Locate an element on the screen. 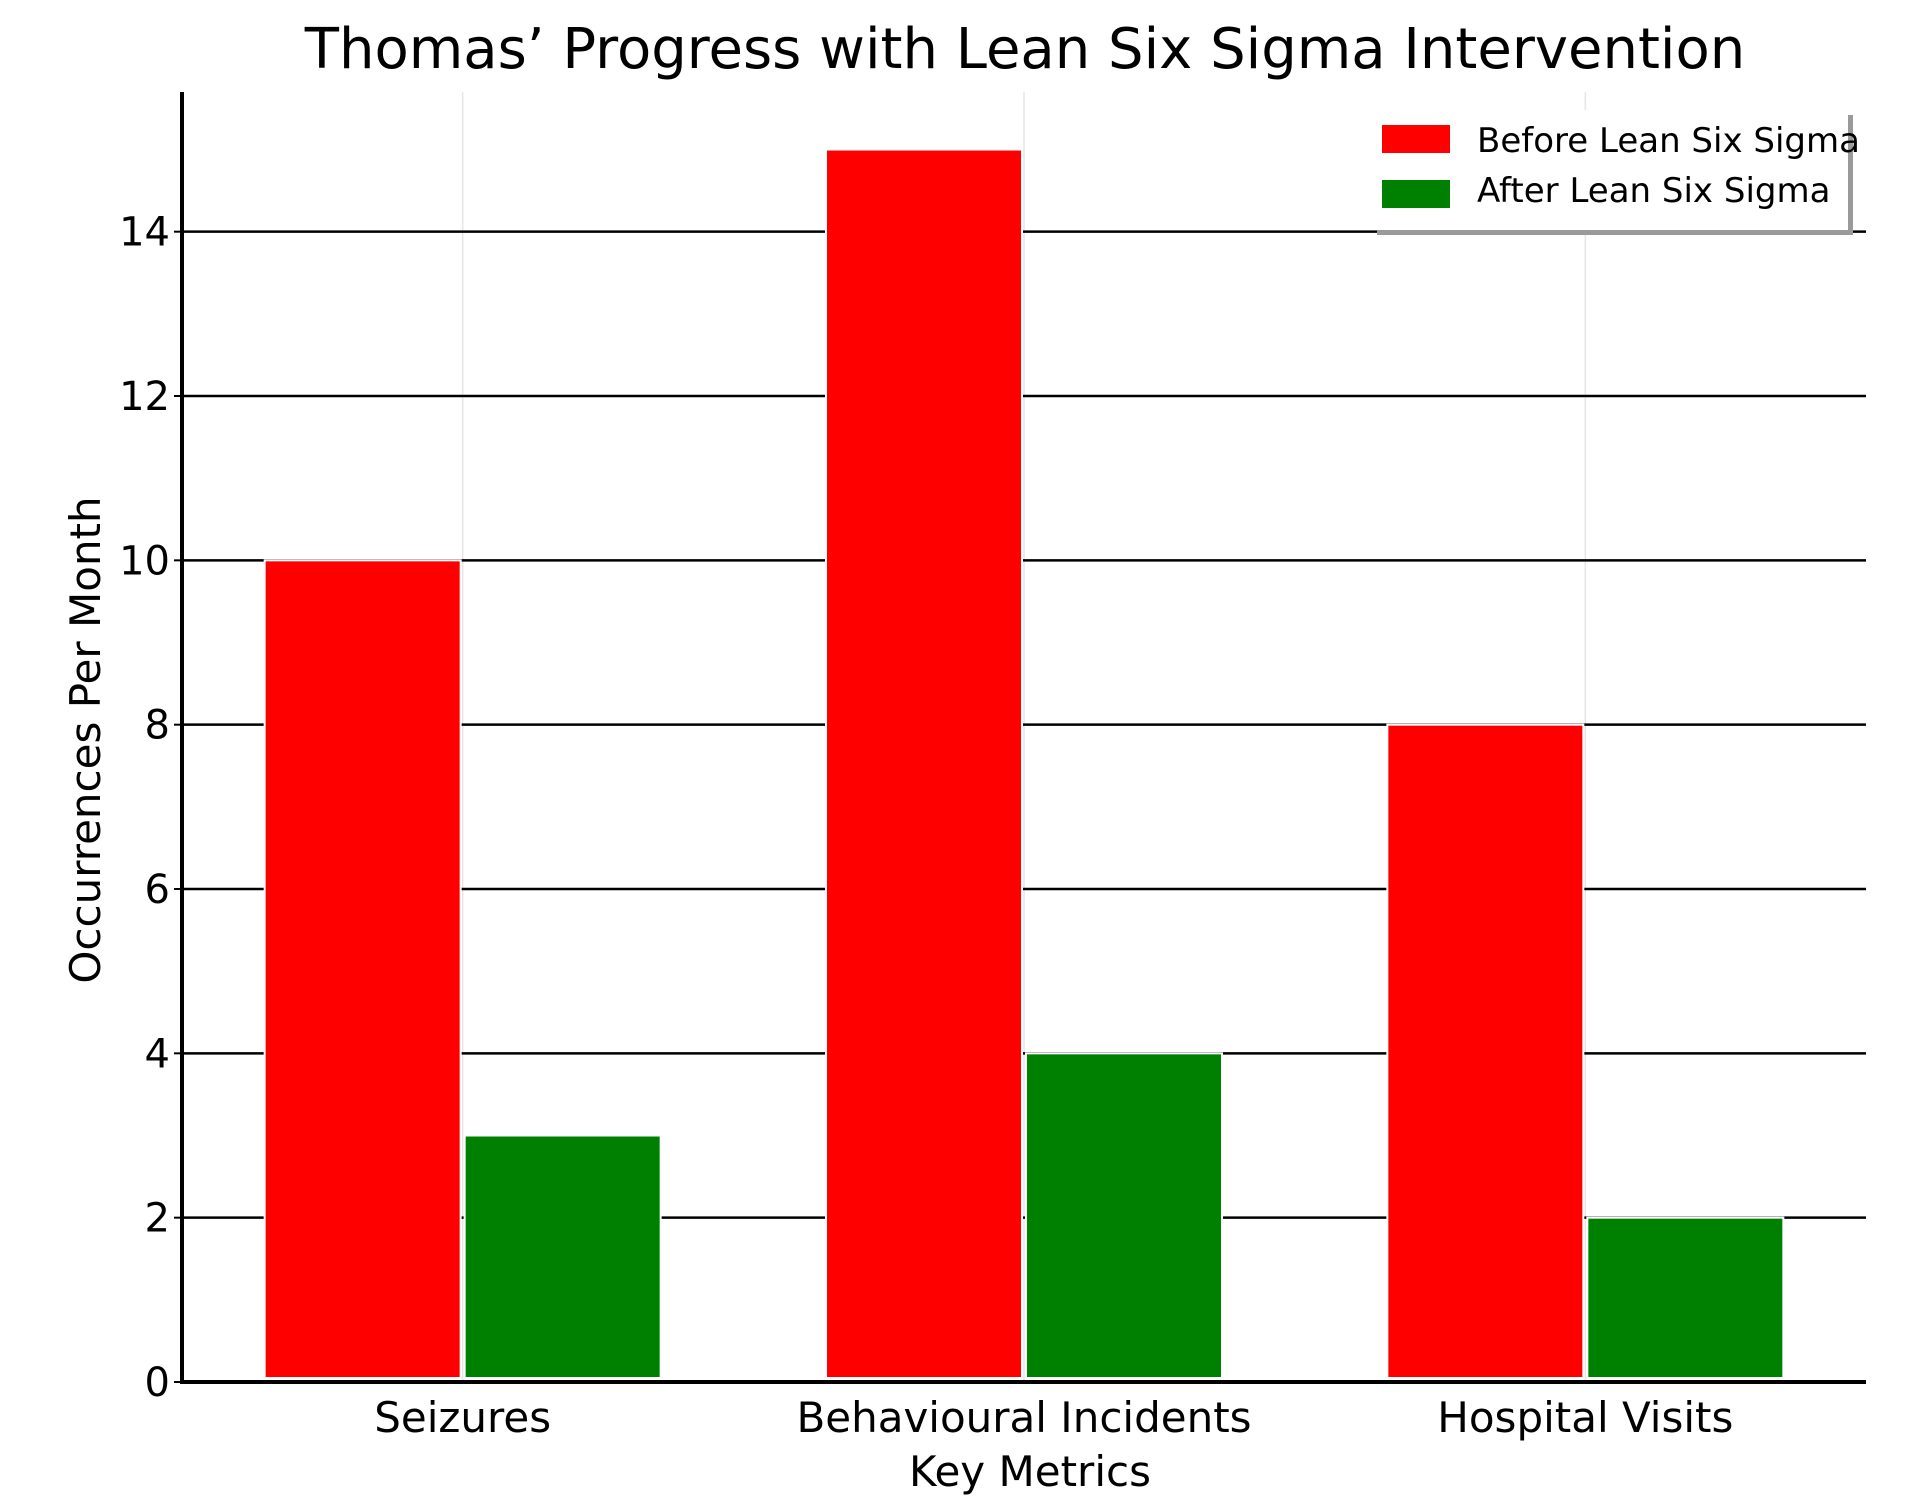 The width and height of the screenshot is (1920, 1500). bar-before-hospital-visits is located at coordinates (1485, 1051).